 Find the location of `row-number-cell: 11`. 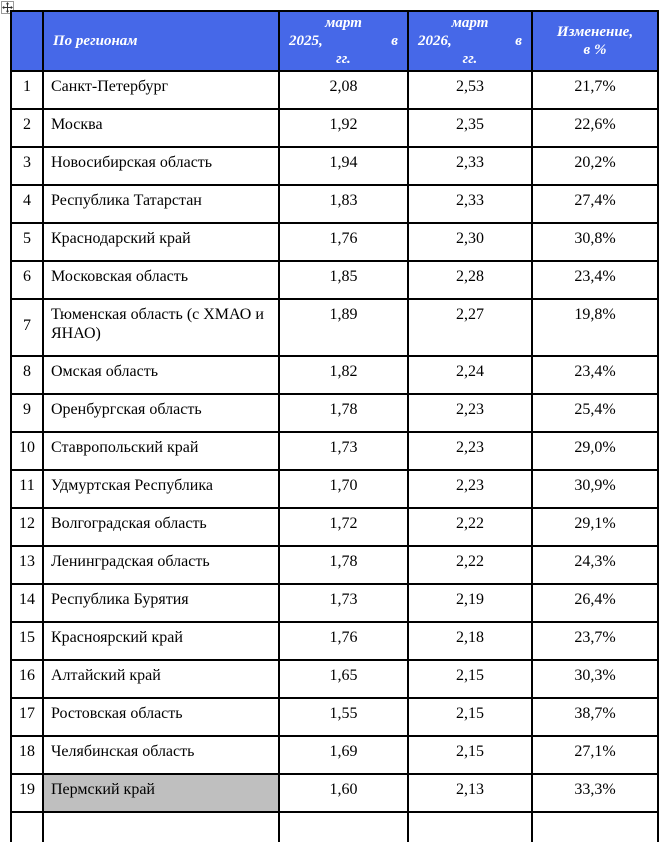

row-number-cell: 11 is located at coordinates (27, 489).